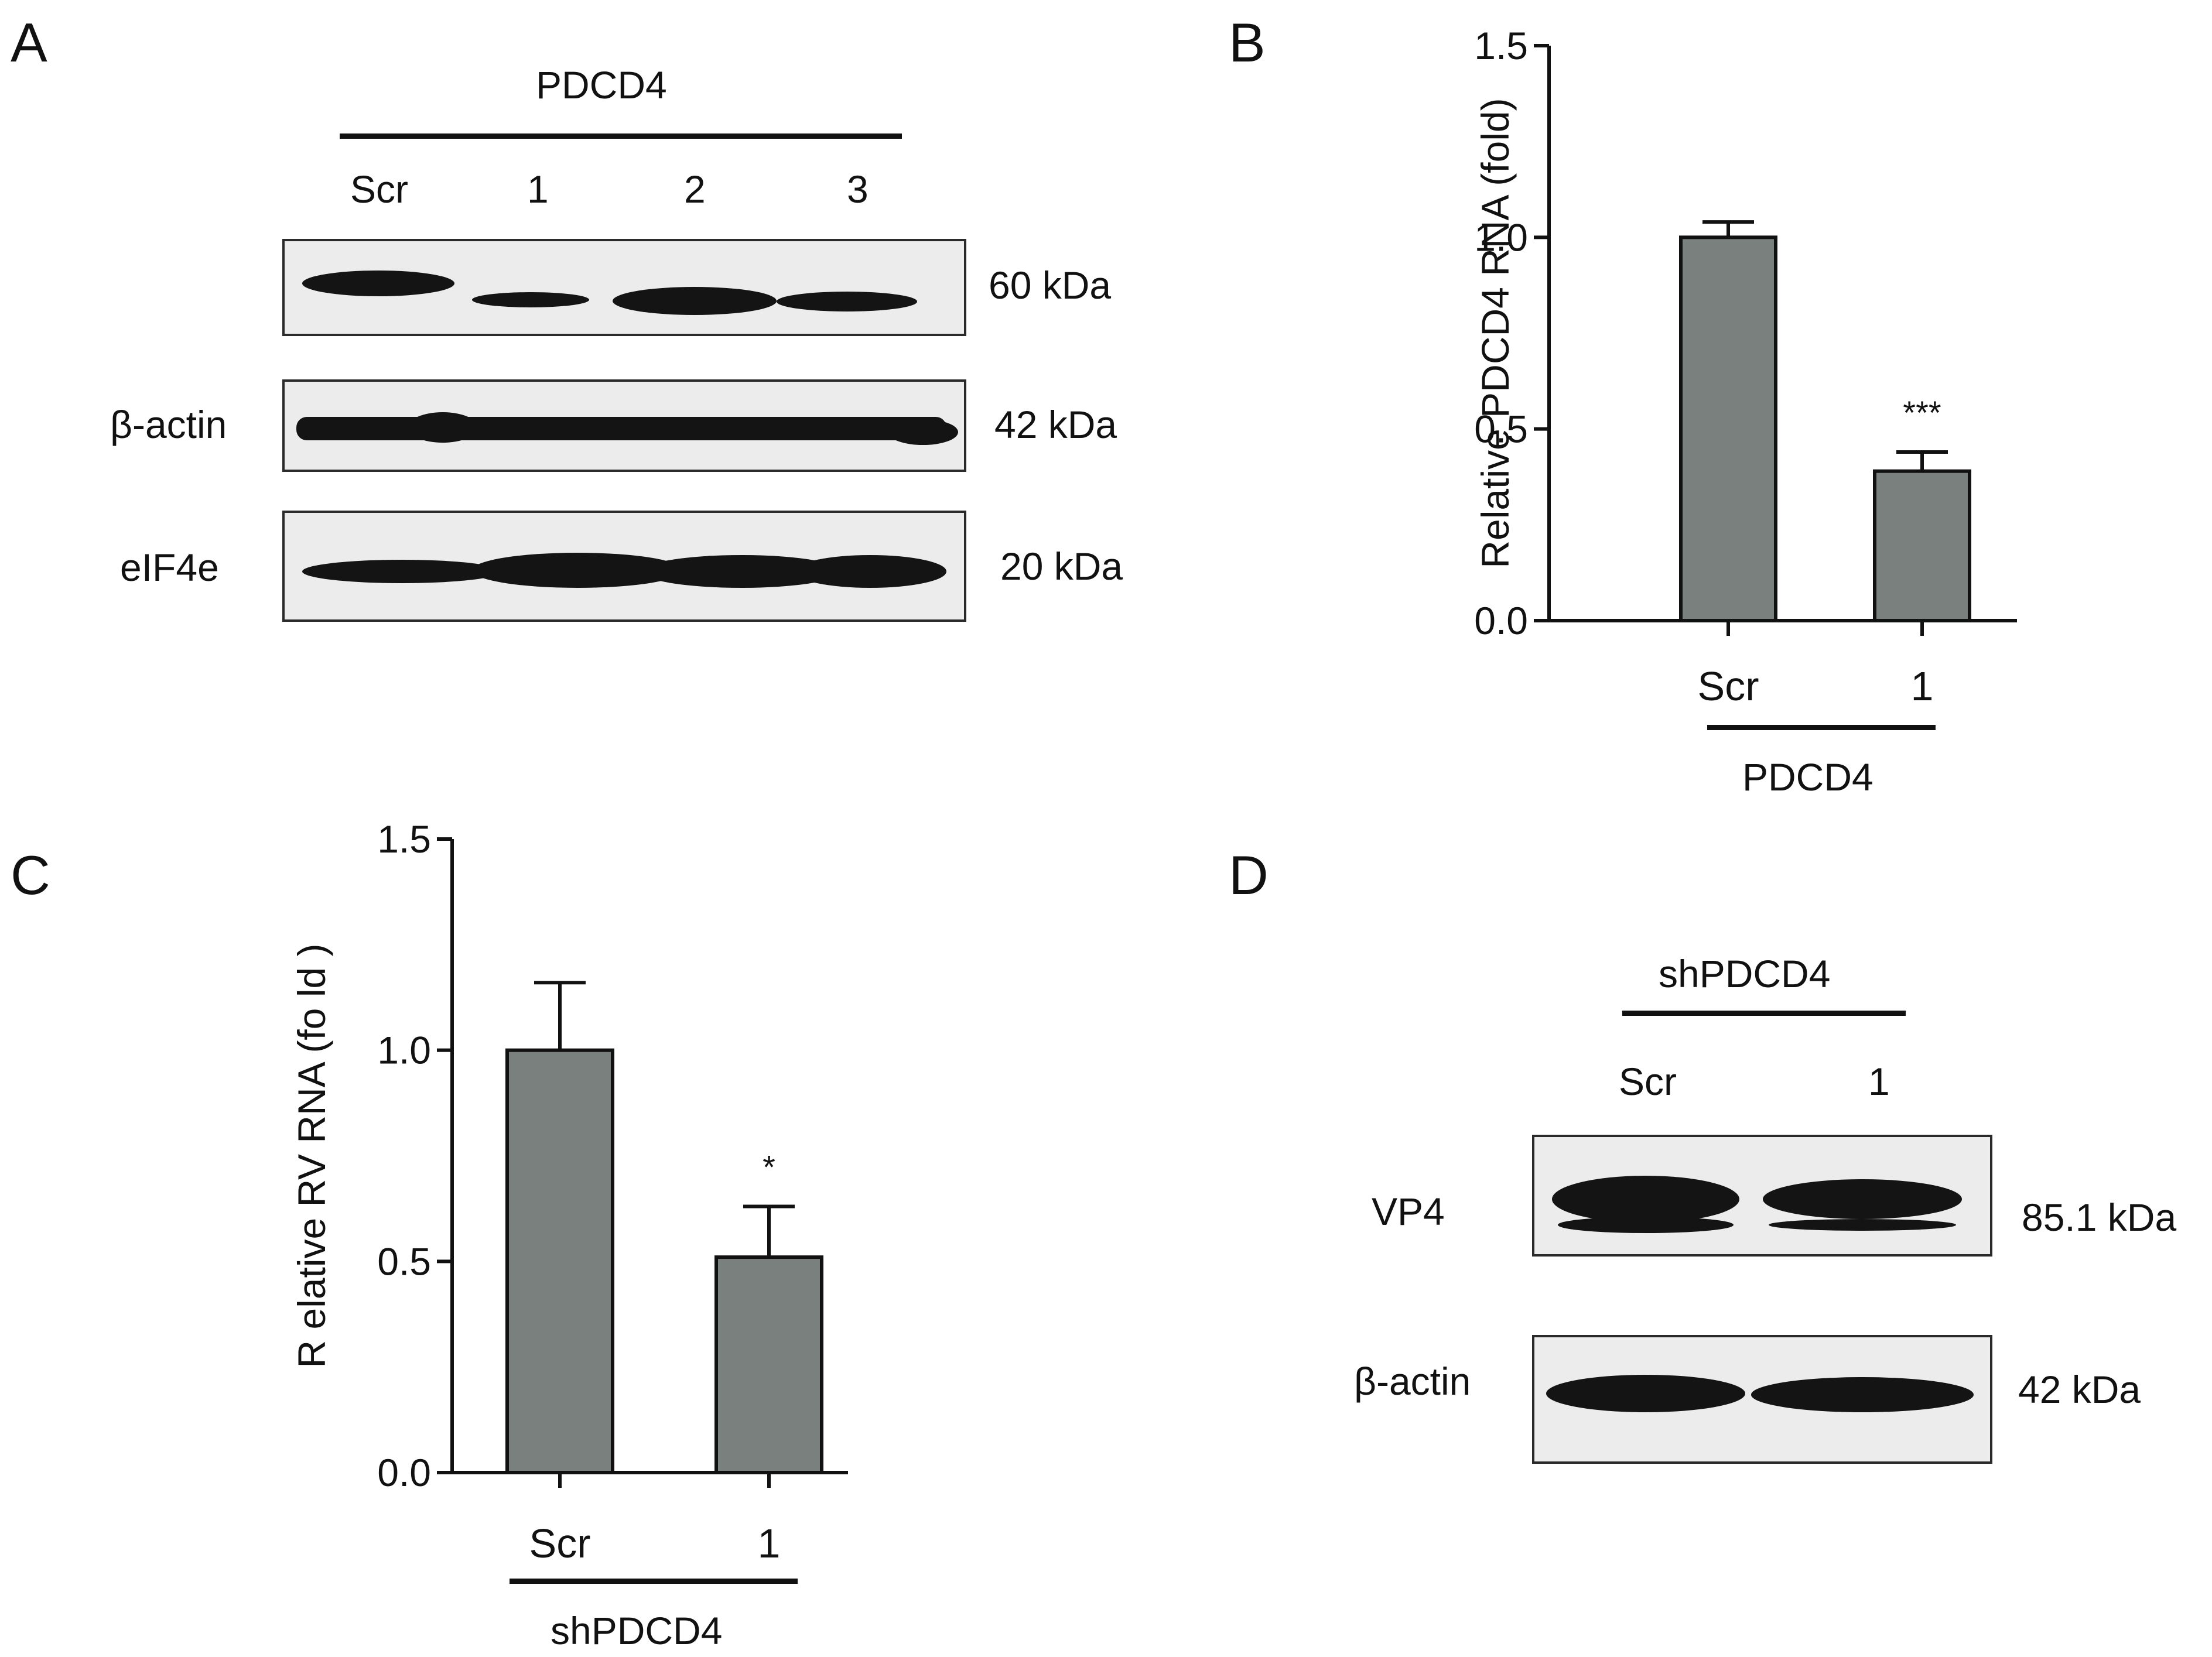 Image resolution: width=2212 pixels, height=1657 pixels. What do you see at coordinates (30, 875) in the screenshot?
I see `panel-c-letter: C` at bounding box center [30, 875].